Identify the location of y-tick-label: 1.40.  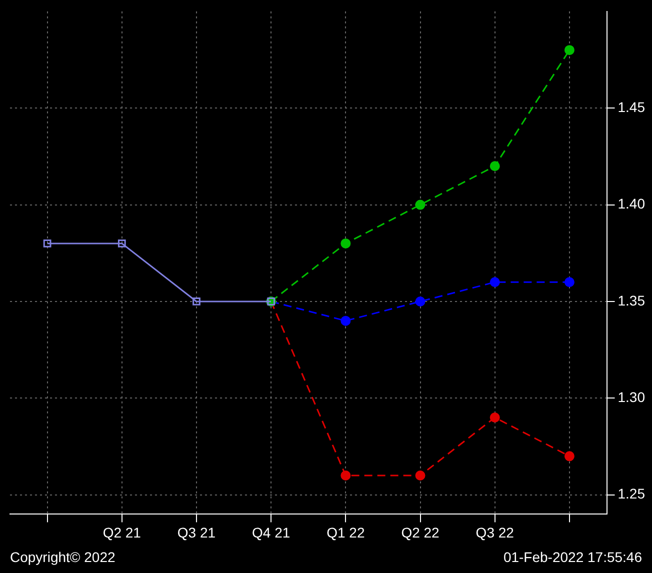
(632, 204).